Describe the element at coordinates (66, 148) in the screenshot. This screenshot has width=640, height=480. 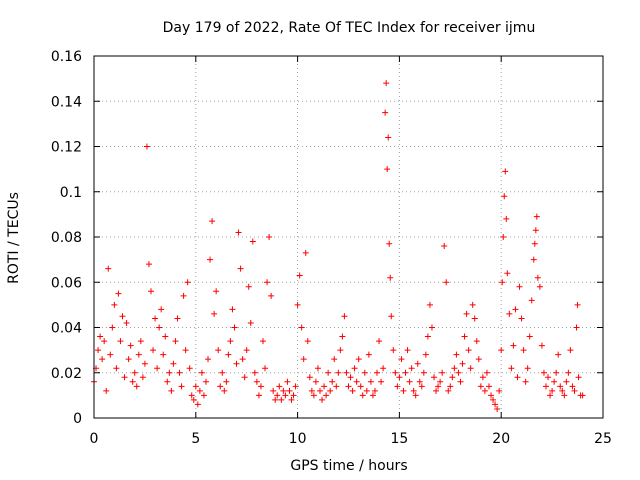
I see `y-tick-label: 0.12` at that location.